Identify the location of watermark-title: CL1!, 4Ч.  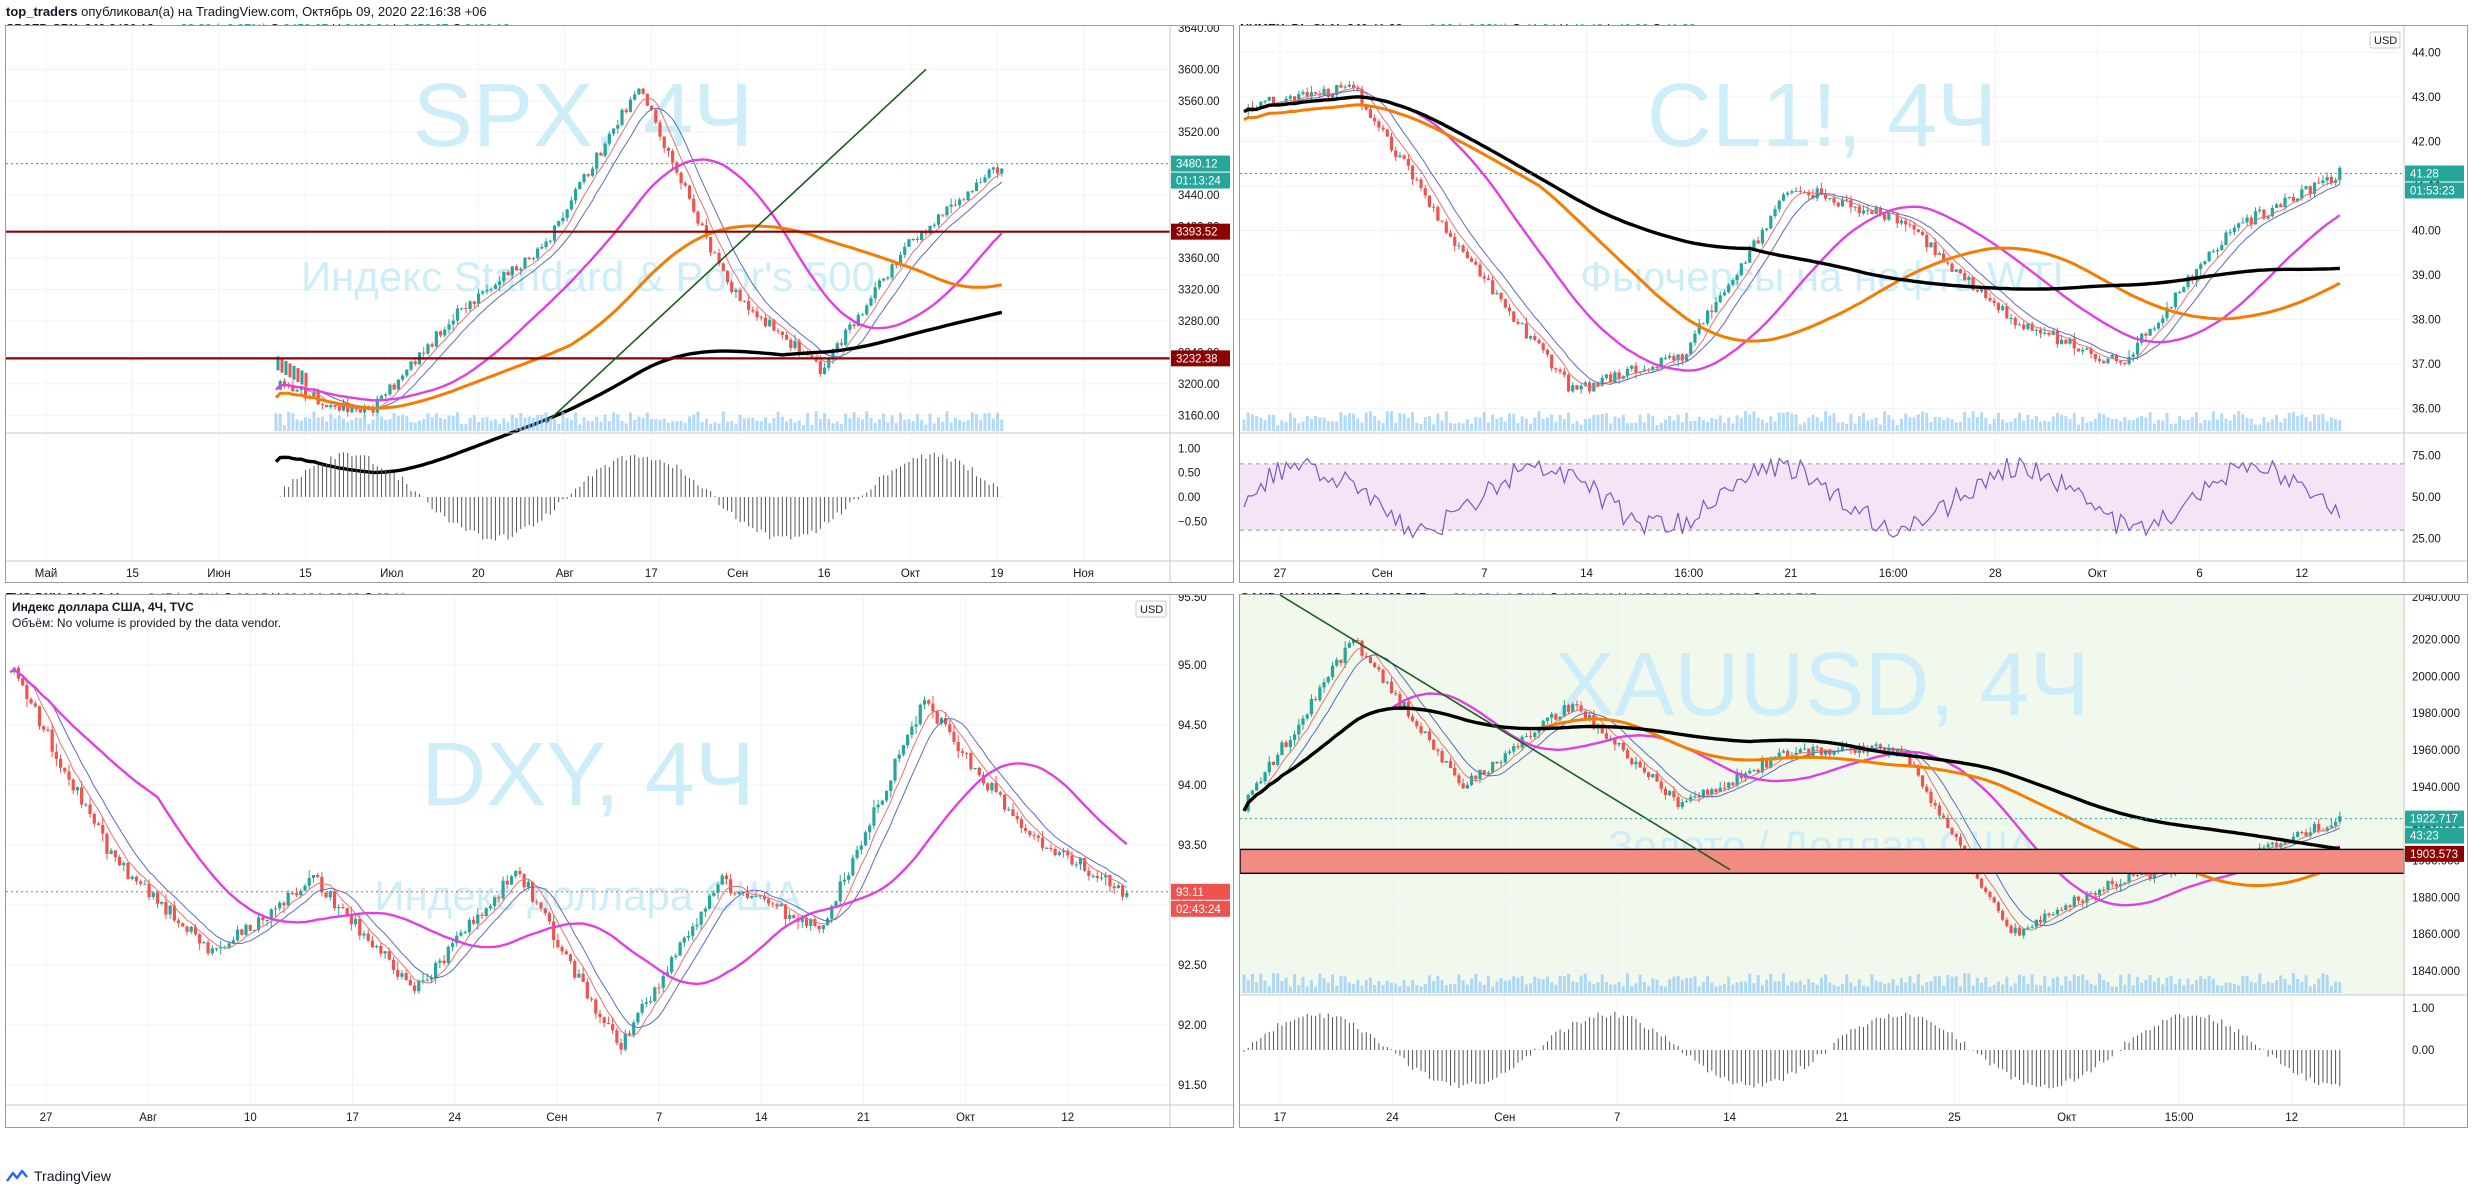
(1822, 116).